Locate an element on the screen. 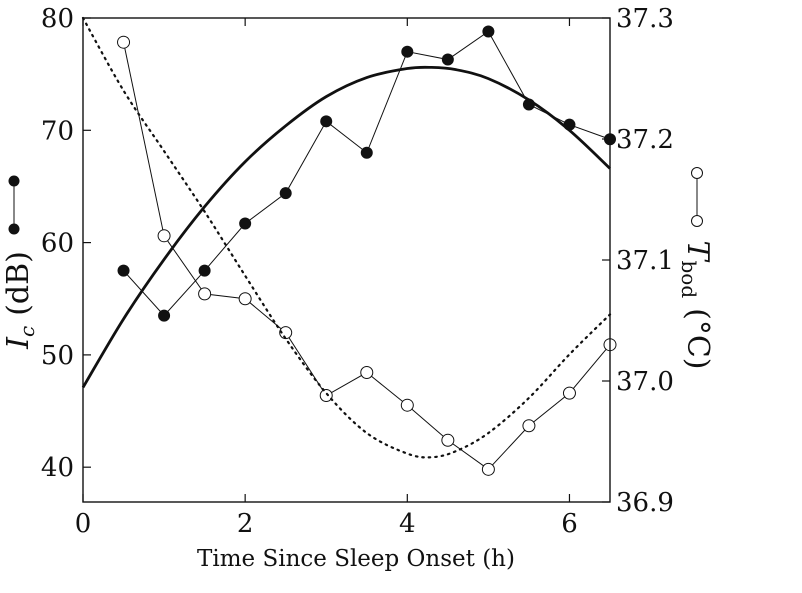  right-y-tick-label: 36.9 is located at coordinates (645, 503).